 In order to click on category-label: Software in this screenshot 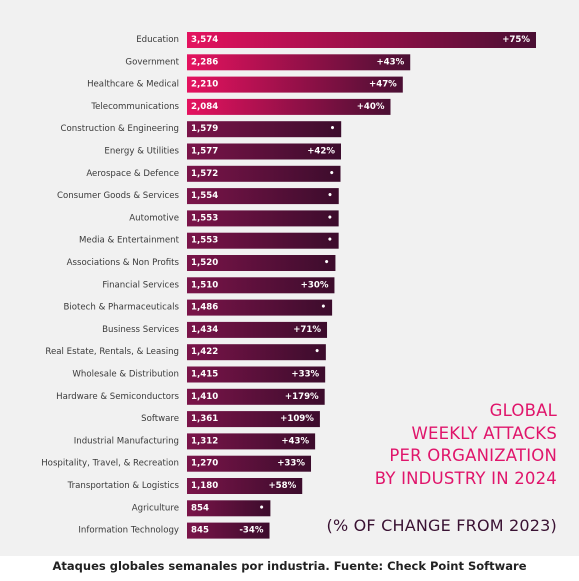, I will do `click(160, 419)`.